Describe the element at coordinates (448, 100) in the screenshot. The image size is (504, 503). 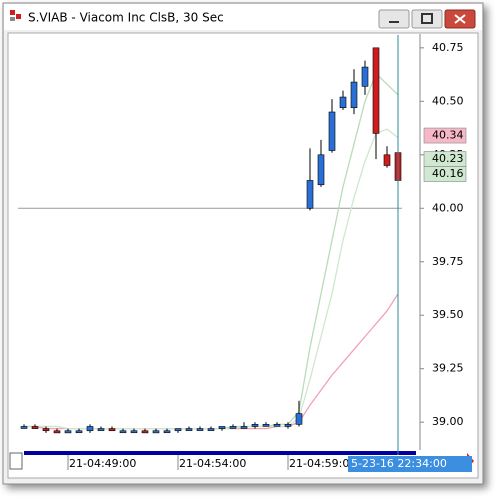
I see `y-tick-label: 40.50` at that location.